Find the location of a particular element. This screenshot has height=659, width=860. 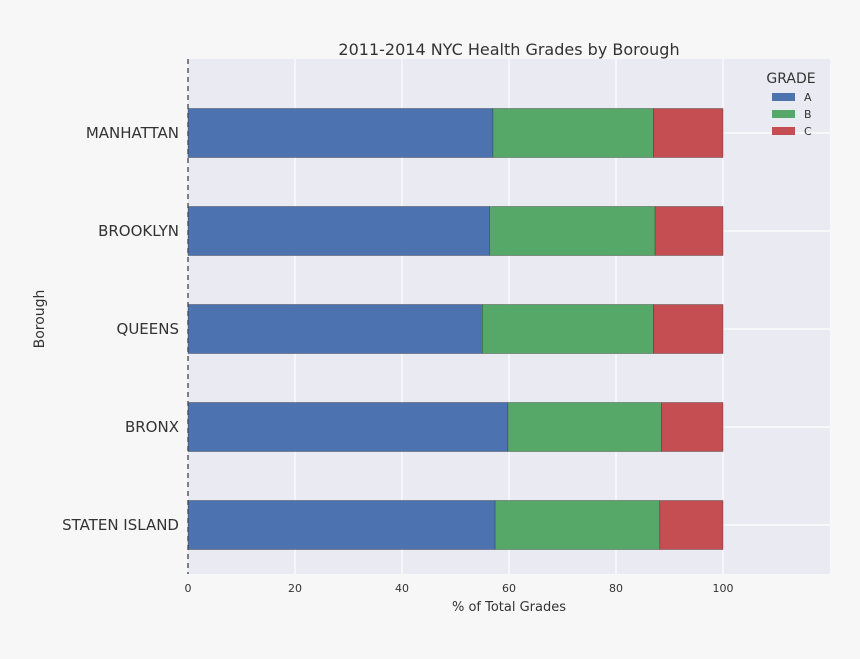

bar-c-staten-island is located at coordinates (691, 525).